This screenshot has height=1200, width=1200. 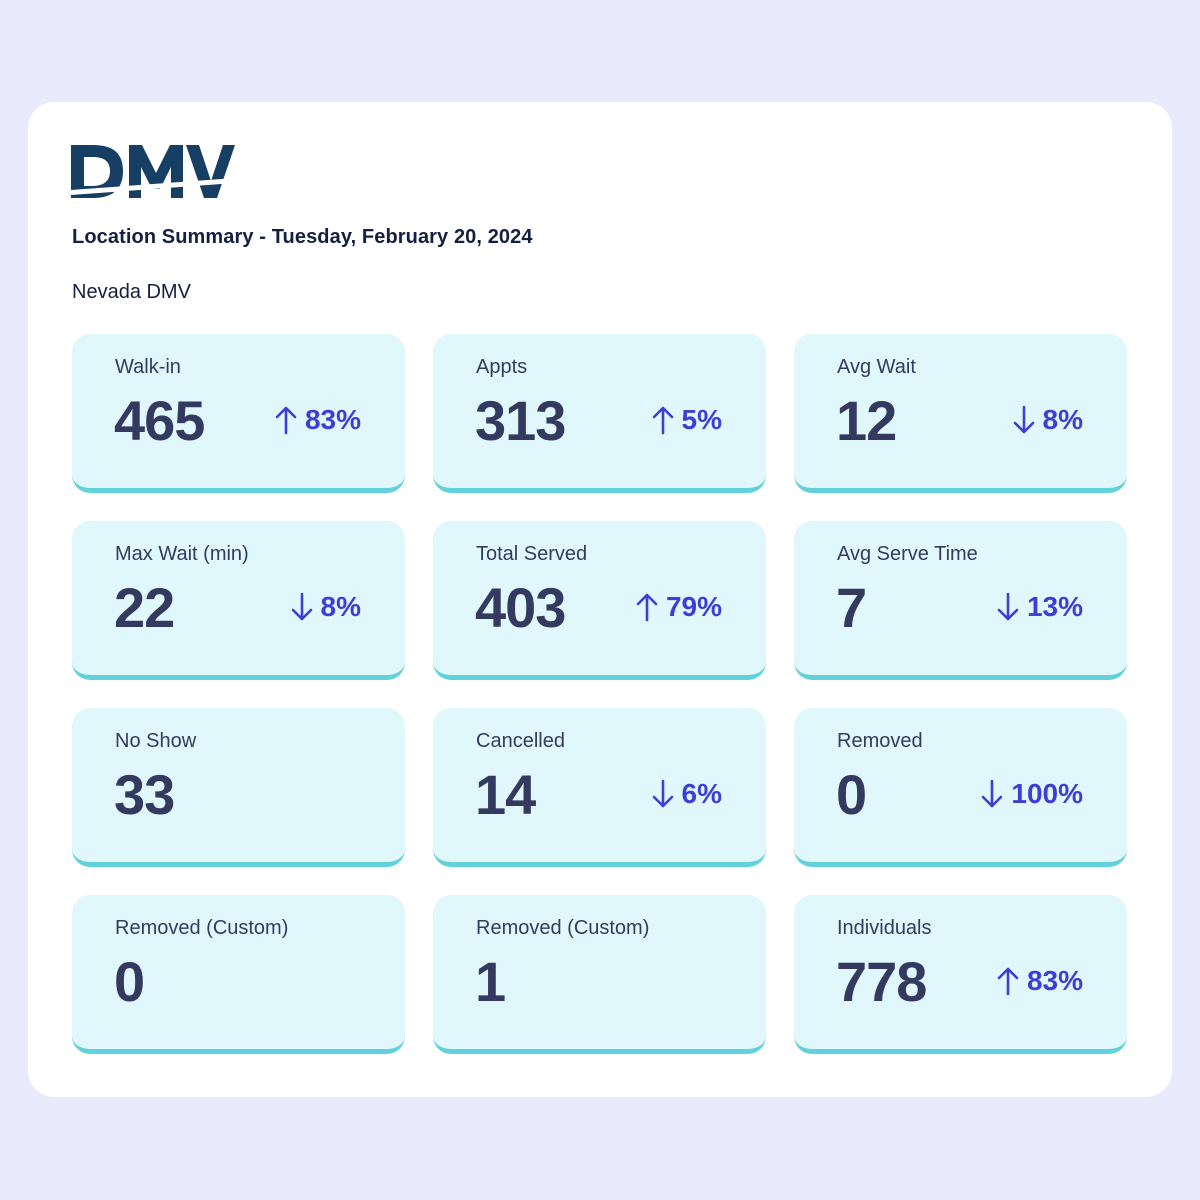 What do you see at coordinates (502, 367) in the screenshot?
I see `metric-label: Appts` at bounding box center [502, 367].